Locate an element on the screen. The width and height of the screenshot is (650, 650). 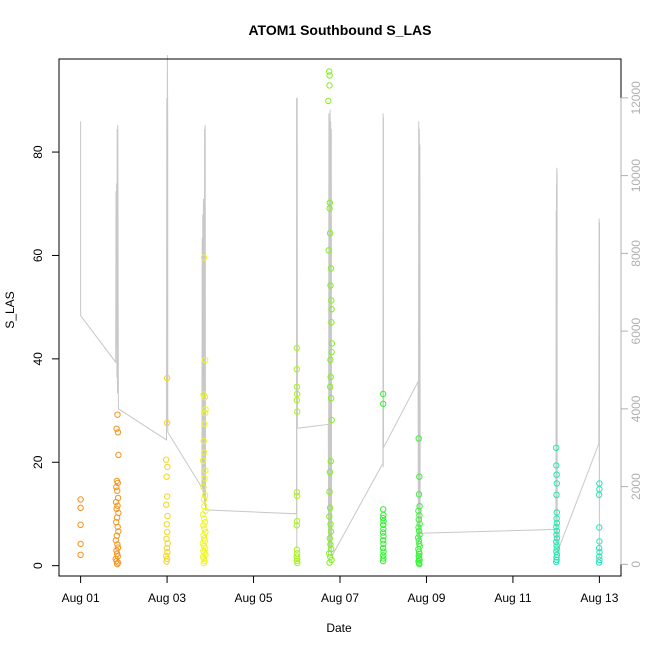
x-tick-label: Aug 11 is located at coordinates (512, 598).